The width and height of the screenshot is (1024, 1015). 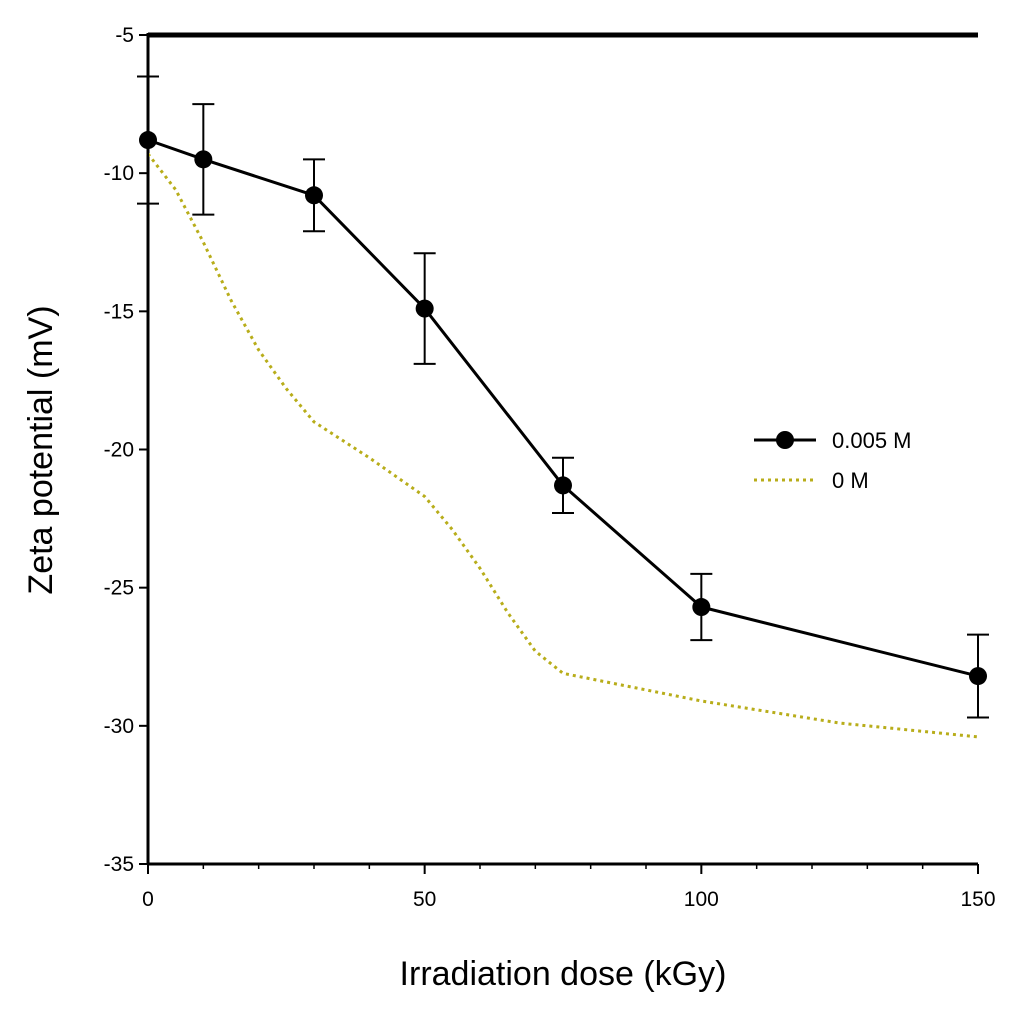 What do you see at coordinates (850, 480) in the screenshot?
I see `legend-label-0M: 0 M` at bounding box center [850, 480].